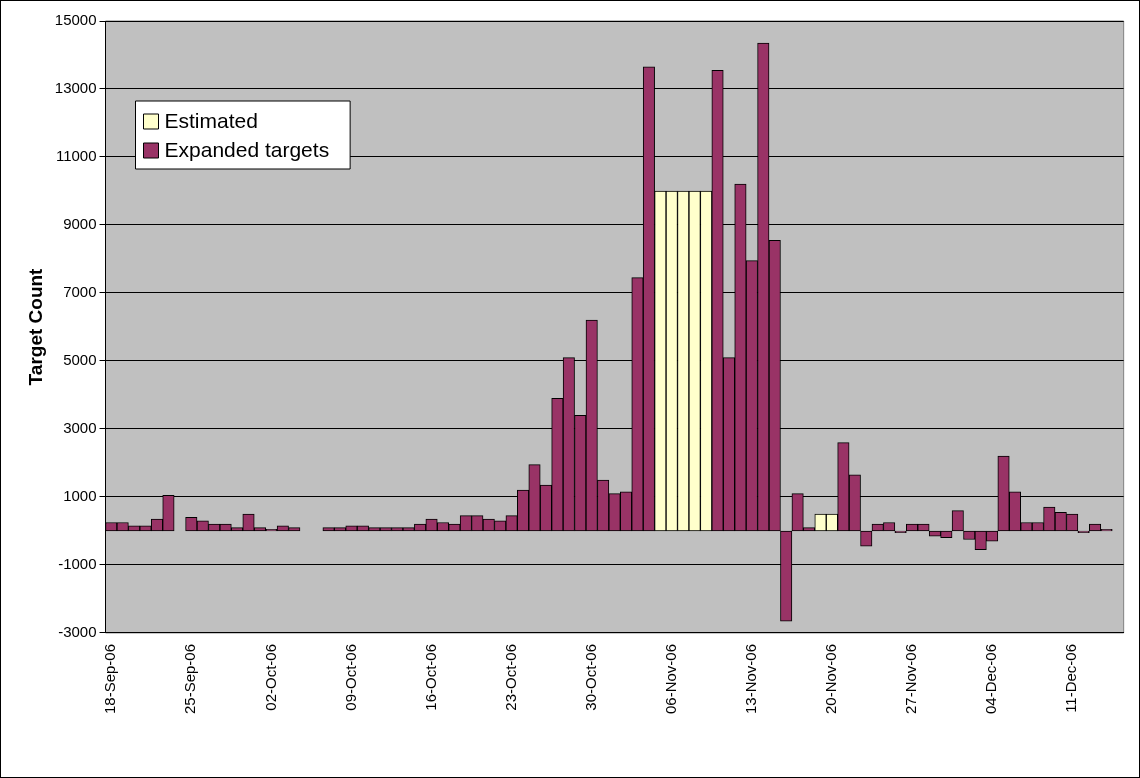 The image size is (1140, 778). I want to click on x-tick-label: 02-Oct-06, so click(270, 677).